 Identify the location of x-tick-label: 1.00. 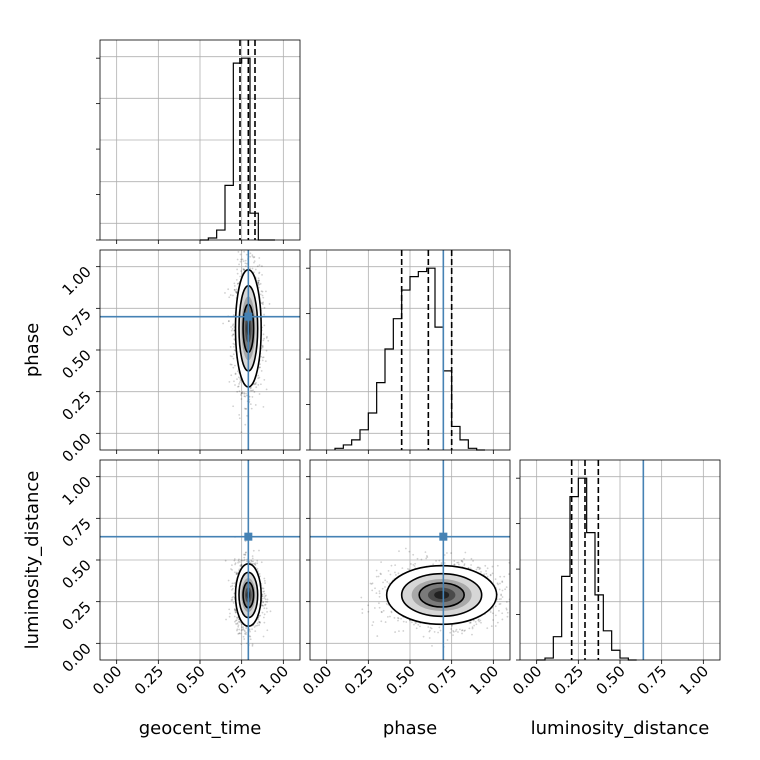
(274, 680).